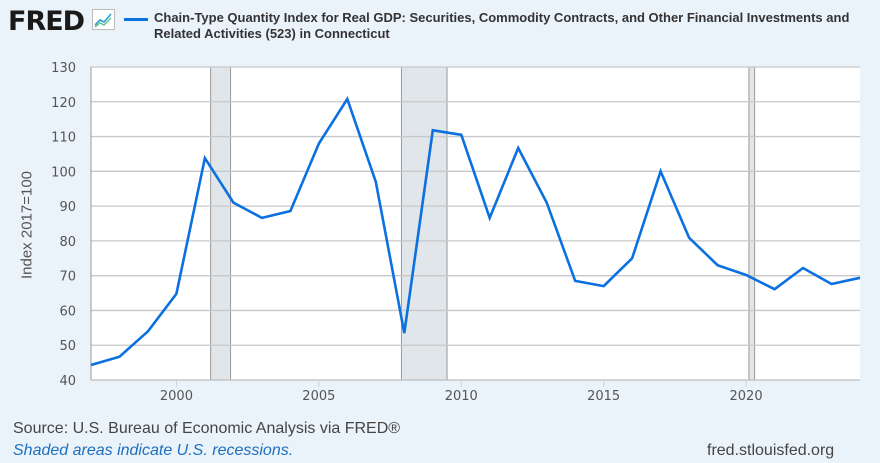 This screenshot has height=463, width=880. I want to click on y-tick-label: 60, so click(67, 311).